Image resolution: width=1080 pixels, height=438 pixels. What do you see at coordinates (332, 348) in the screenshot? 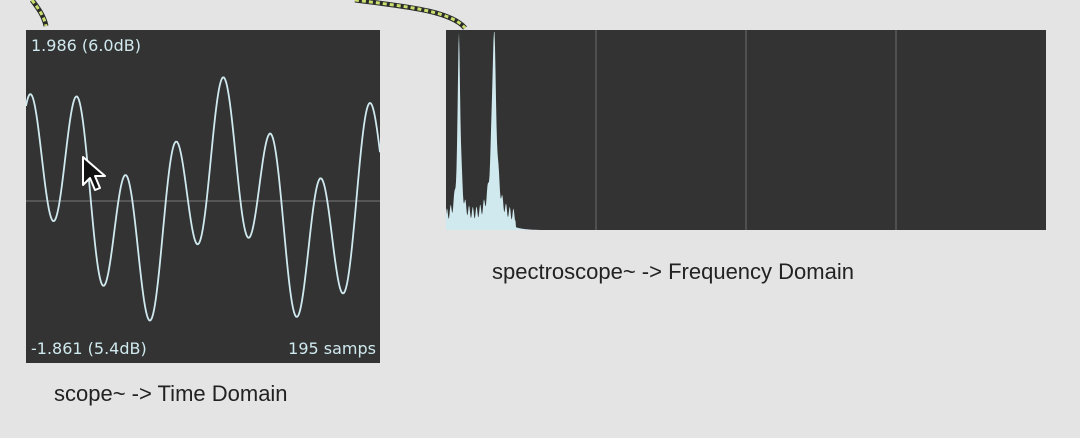
I see `scope-samples-count: 195 samps` at bounding box center [332, 348].